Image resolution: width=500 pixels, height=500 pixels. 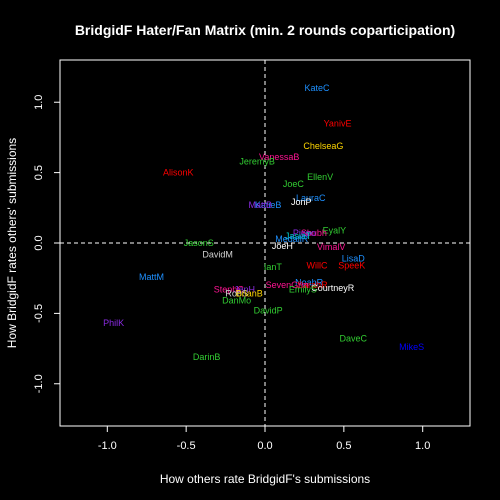 I want to click on y-tick-label: -1.0, so click(x=39, y=383).